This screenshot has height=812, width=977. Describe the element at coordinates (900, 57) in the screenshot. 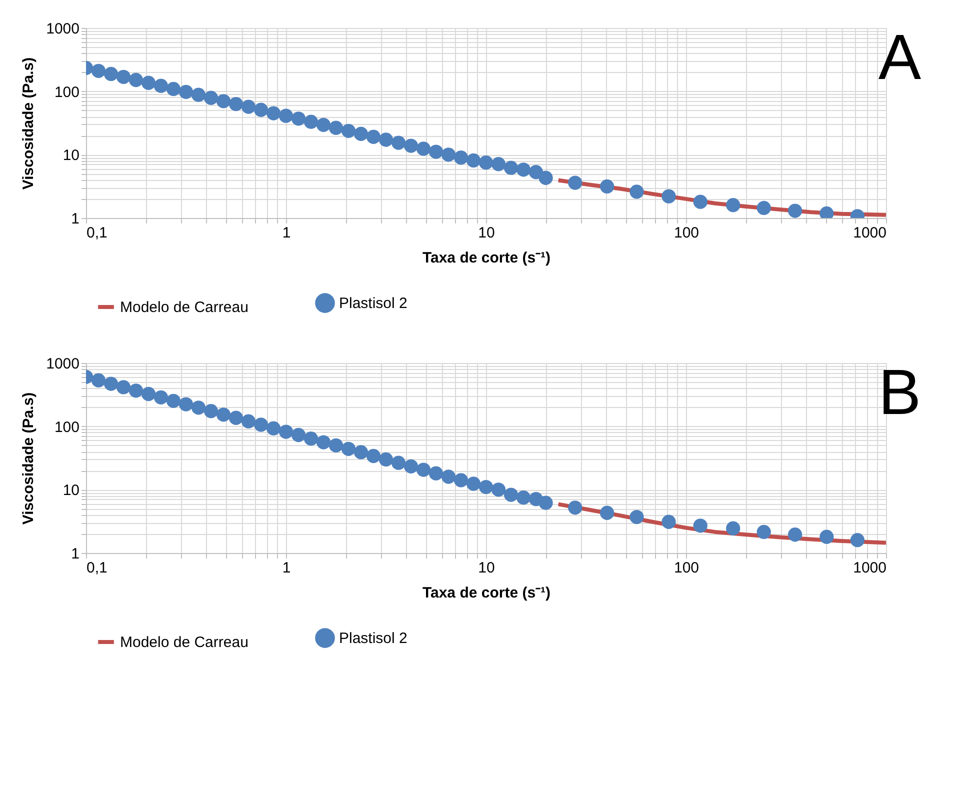

I see `annotation: A` at that location.